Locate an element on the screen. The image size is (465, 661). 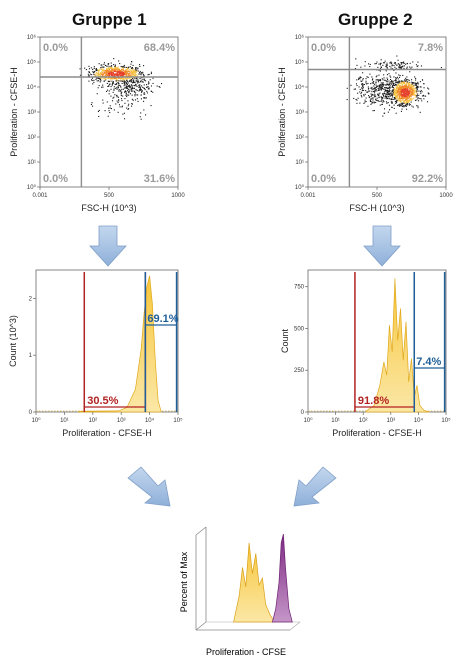
histogram-xlabel: Proliferation - CFSE-H is located at coordinates (107, 433).